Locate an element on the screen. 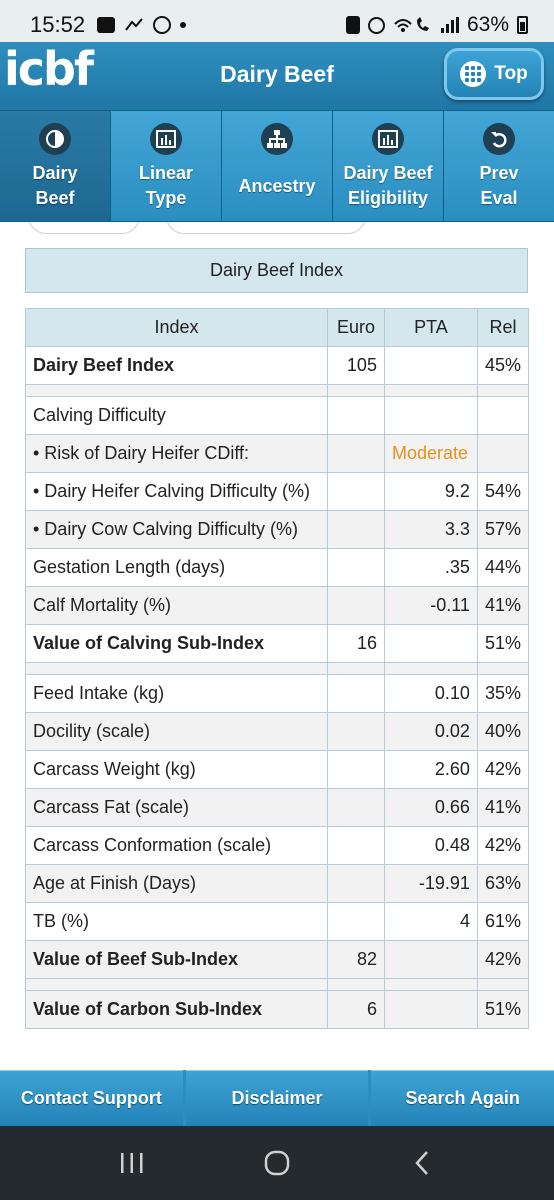 The image size is (554, 1200). alarm-icon is located at coordinates (376, 25).